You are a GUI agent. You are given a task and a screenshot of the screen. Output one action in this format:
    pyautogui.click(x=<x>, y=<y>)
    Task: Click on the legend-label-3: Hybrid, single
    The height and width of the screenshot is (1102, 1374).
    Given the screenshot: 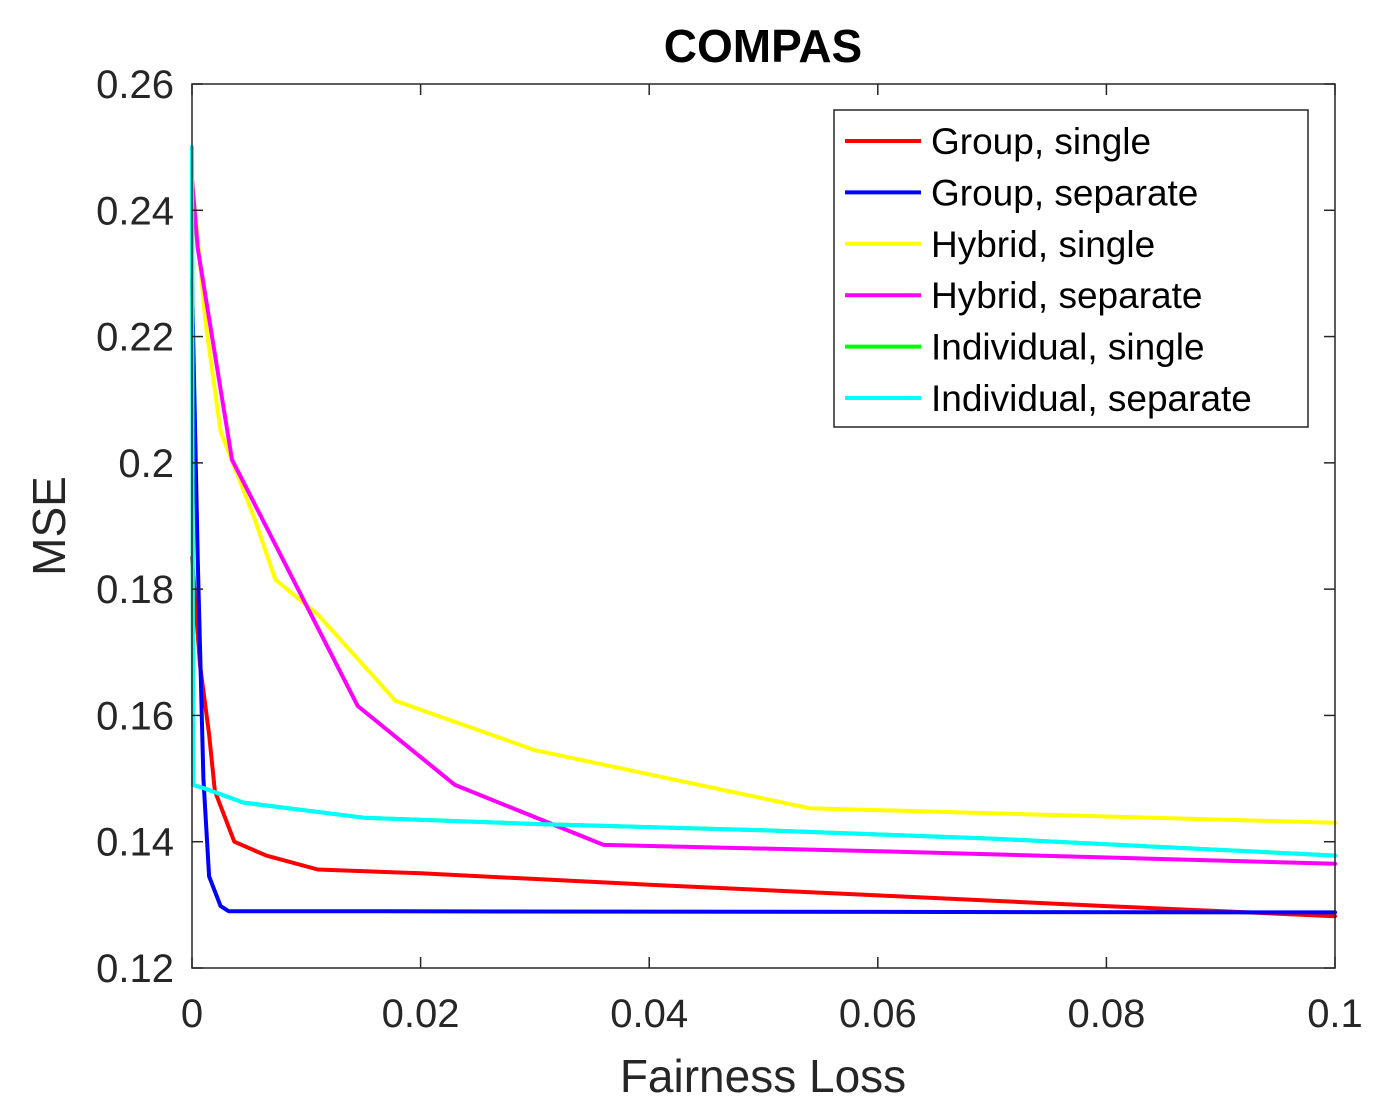 What is the action you would take?
    pyautogui.click(x=1043, y=244)
    